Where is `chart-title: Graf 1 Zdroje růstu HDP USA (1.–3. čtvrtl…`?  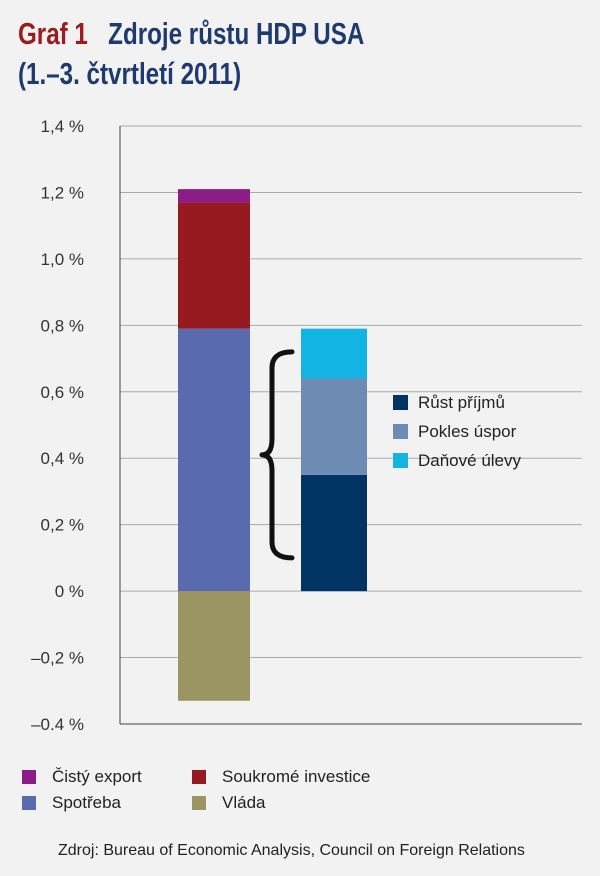 chart-title: Graf 1 Zdroje růstu HDP USA (1.–3. čtvrtl… is located at coordinates (240, 54).